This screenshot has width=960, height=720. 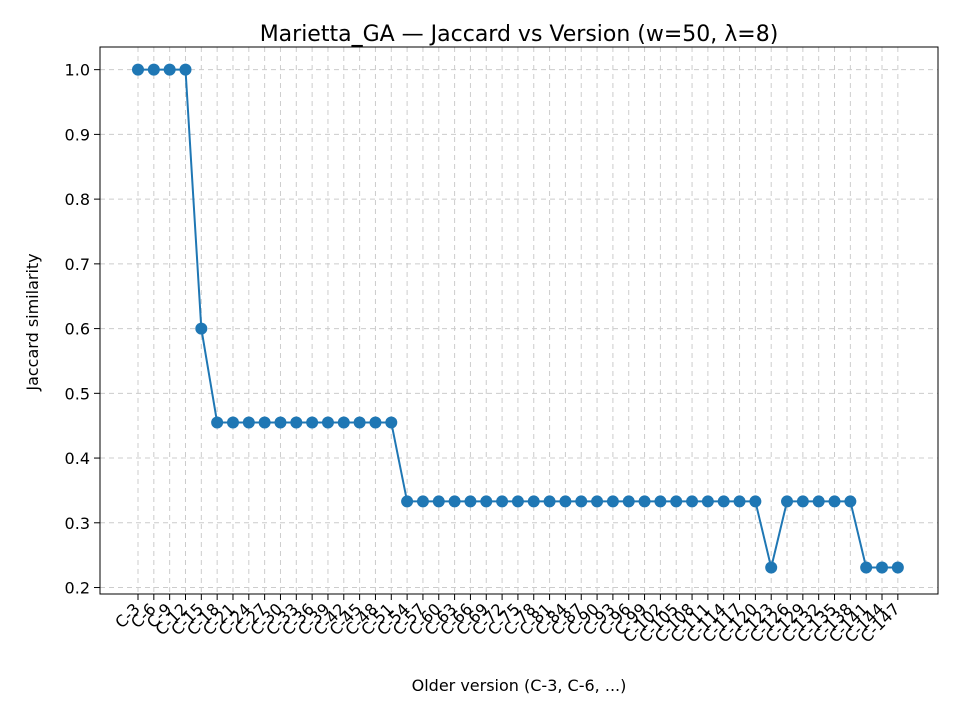 I want to click on y-tick-label: 0.3, so click(x=77, y=523).